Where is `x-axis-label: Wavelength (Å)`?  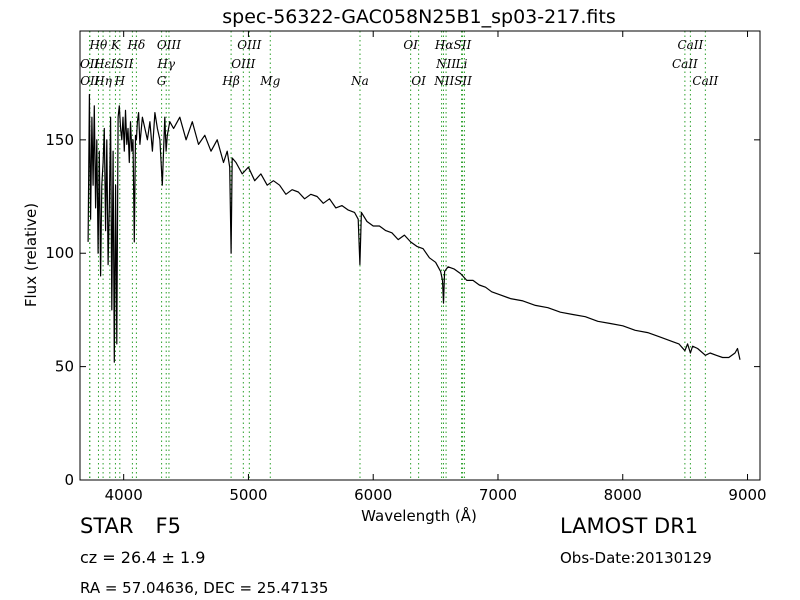 x-axis-label: Wavelength (Å) is located at coordinates (419, 515).